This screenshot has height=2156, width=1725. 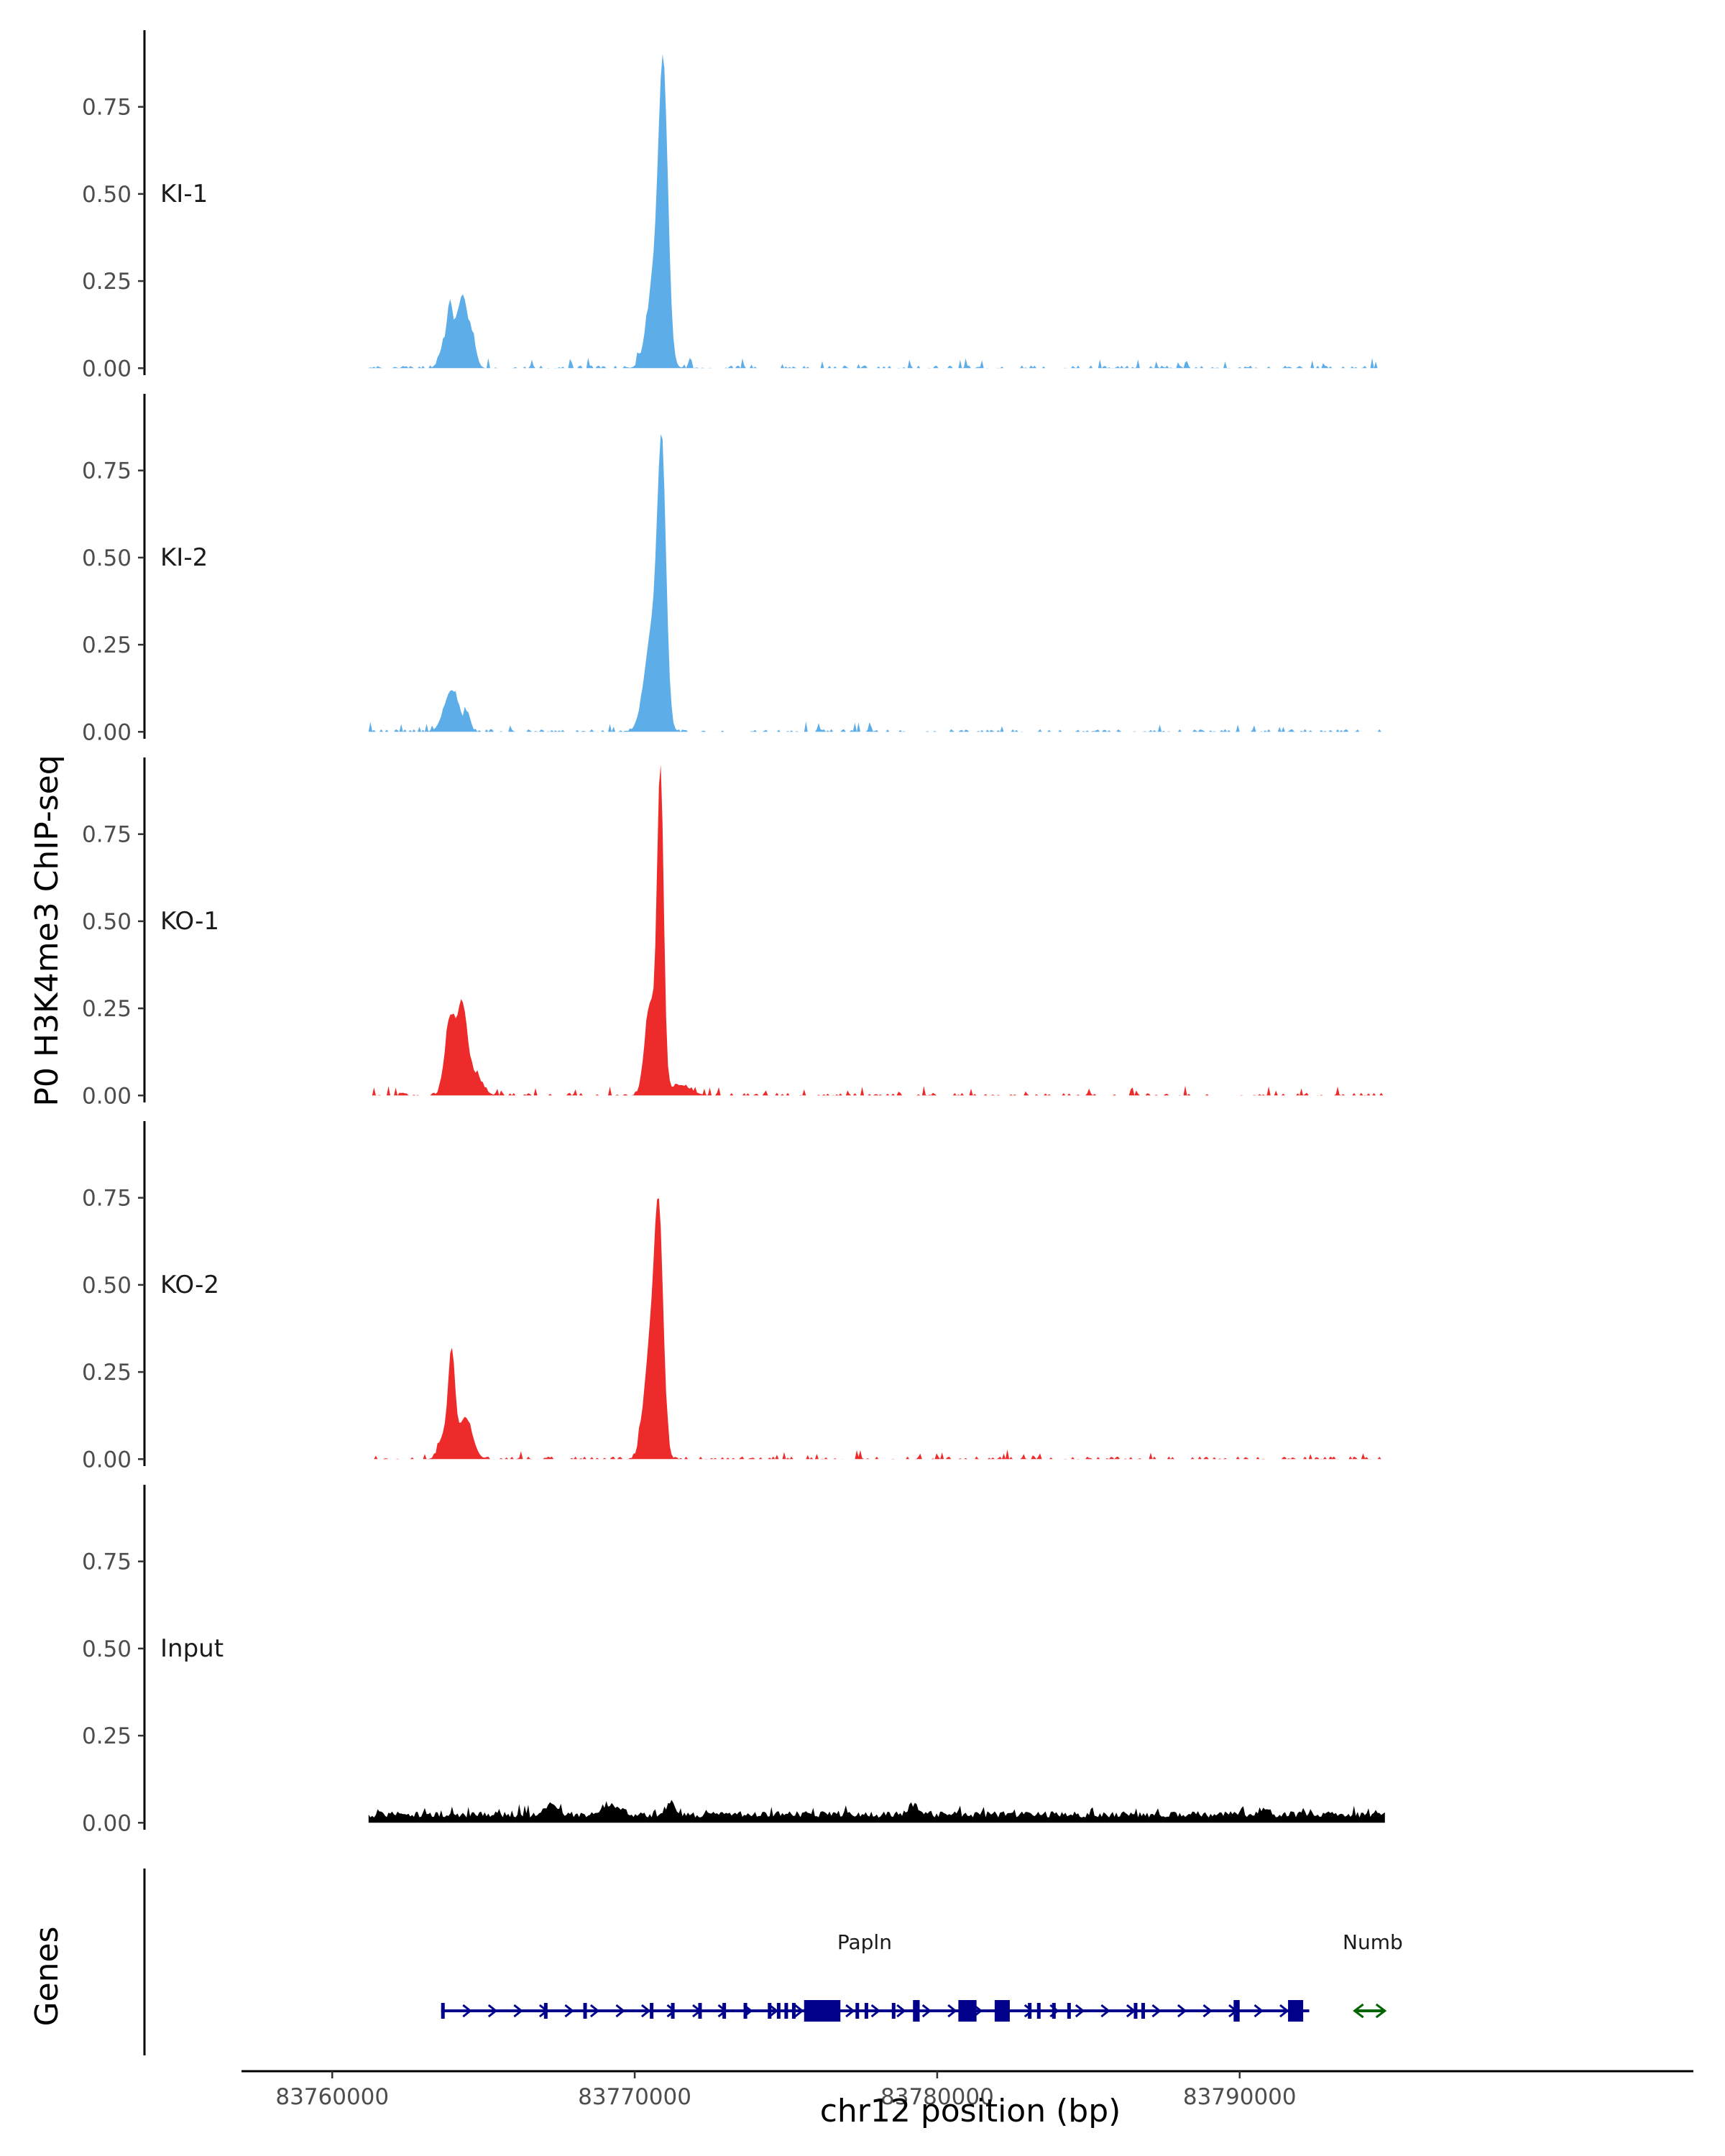 I want to click on sample-label-ki-1: KI-1, so click(x=184, y=194).